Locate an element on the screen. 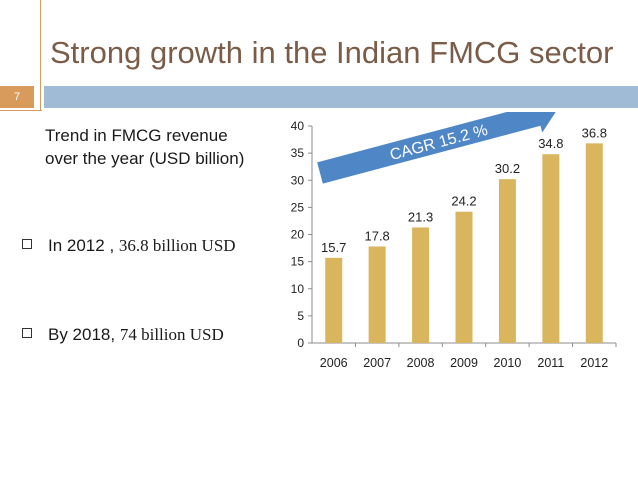  x-tick-label-2011: 2011 is located at coordinates (550, 363).